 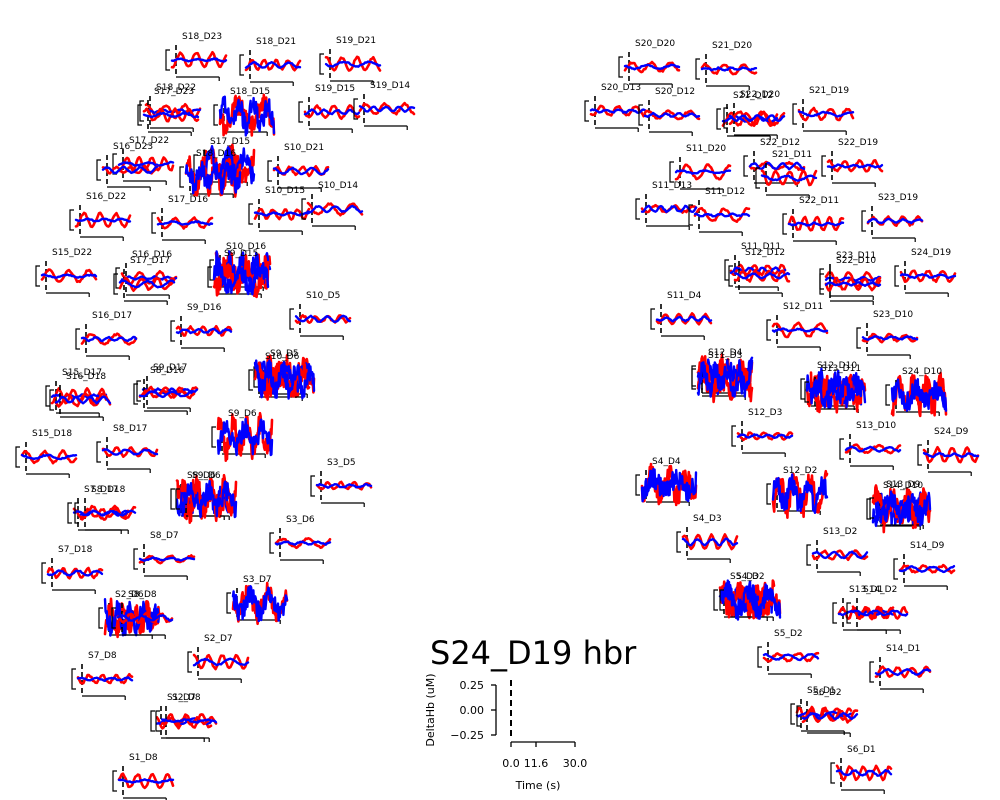 What do you see at coordinates (143, 776) in the screenshot?
I see `channel-s1-d8: S1_D8` at bounding box center [143, 776].